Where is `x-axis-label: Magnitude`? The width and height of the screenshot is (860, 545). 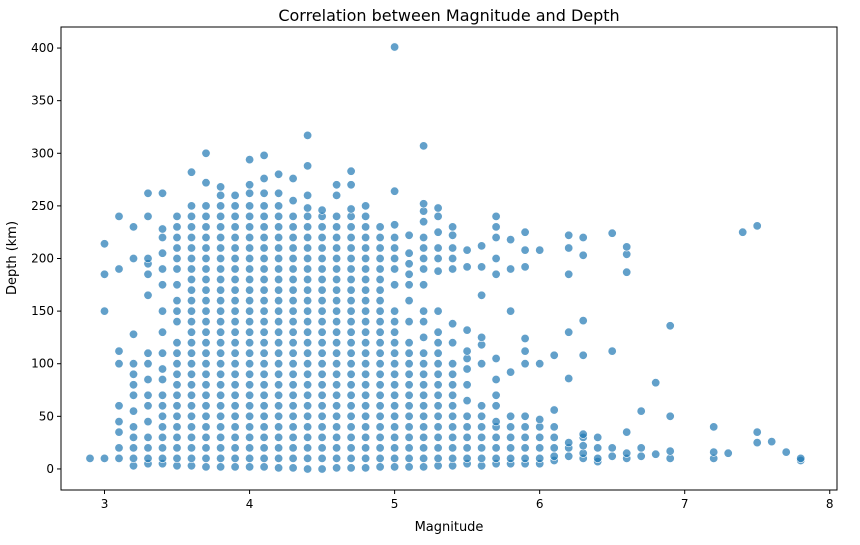
x-axis-label: Magnitude is located at coordinates (449, 527).